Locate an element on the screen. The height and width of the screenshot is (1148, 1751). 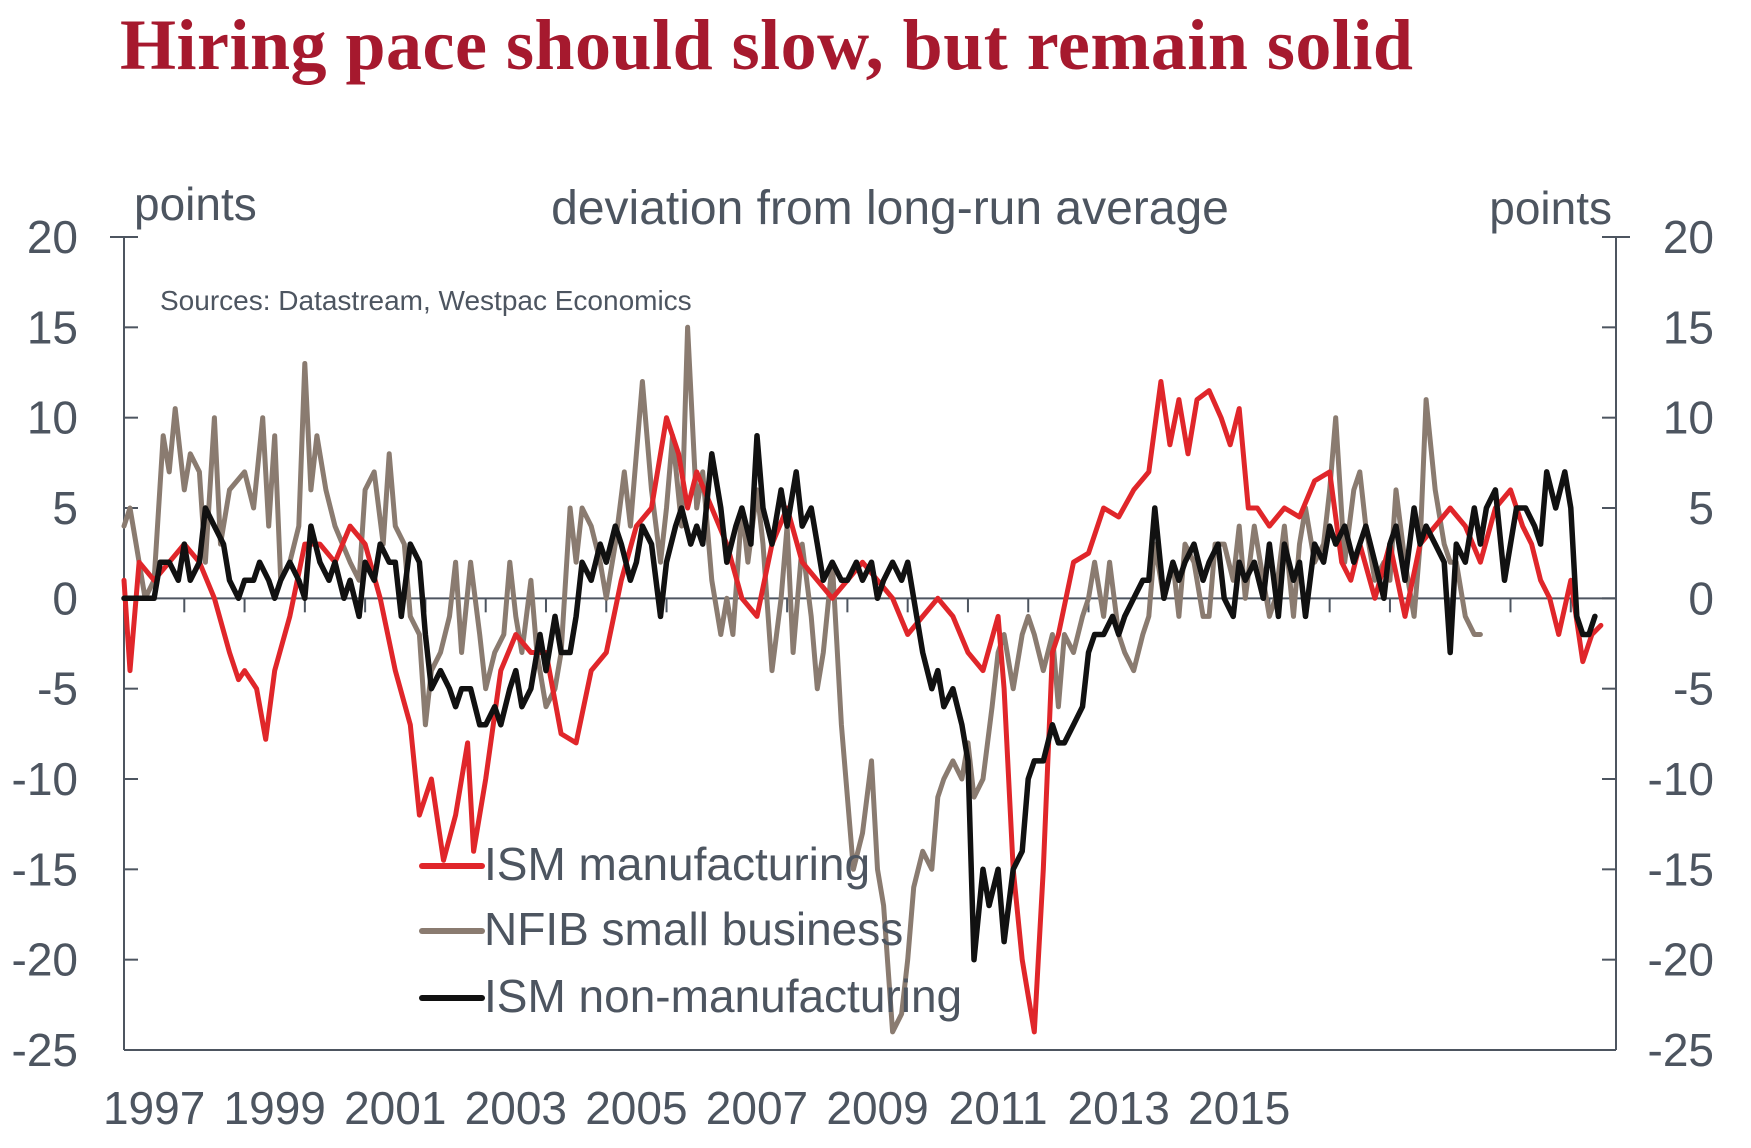
y-tick-label-right: 20 is located at coordinates (1688, 237).